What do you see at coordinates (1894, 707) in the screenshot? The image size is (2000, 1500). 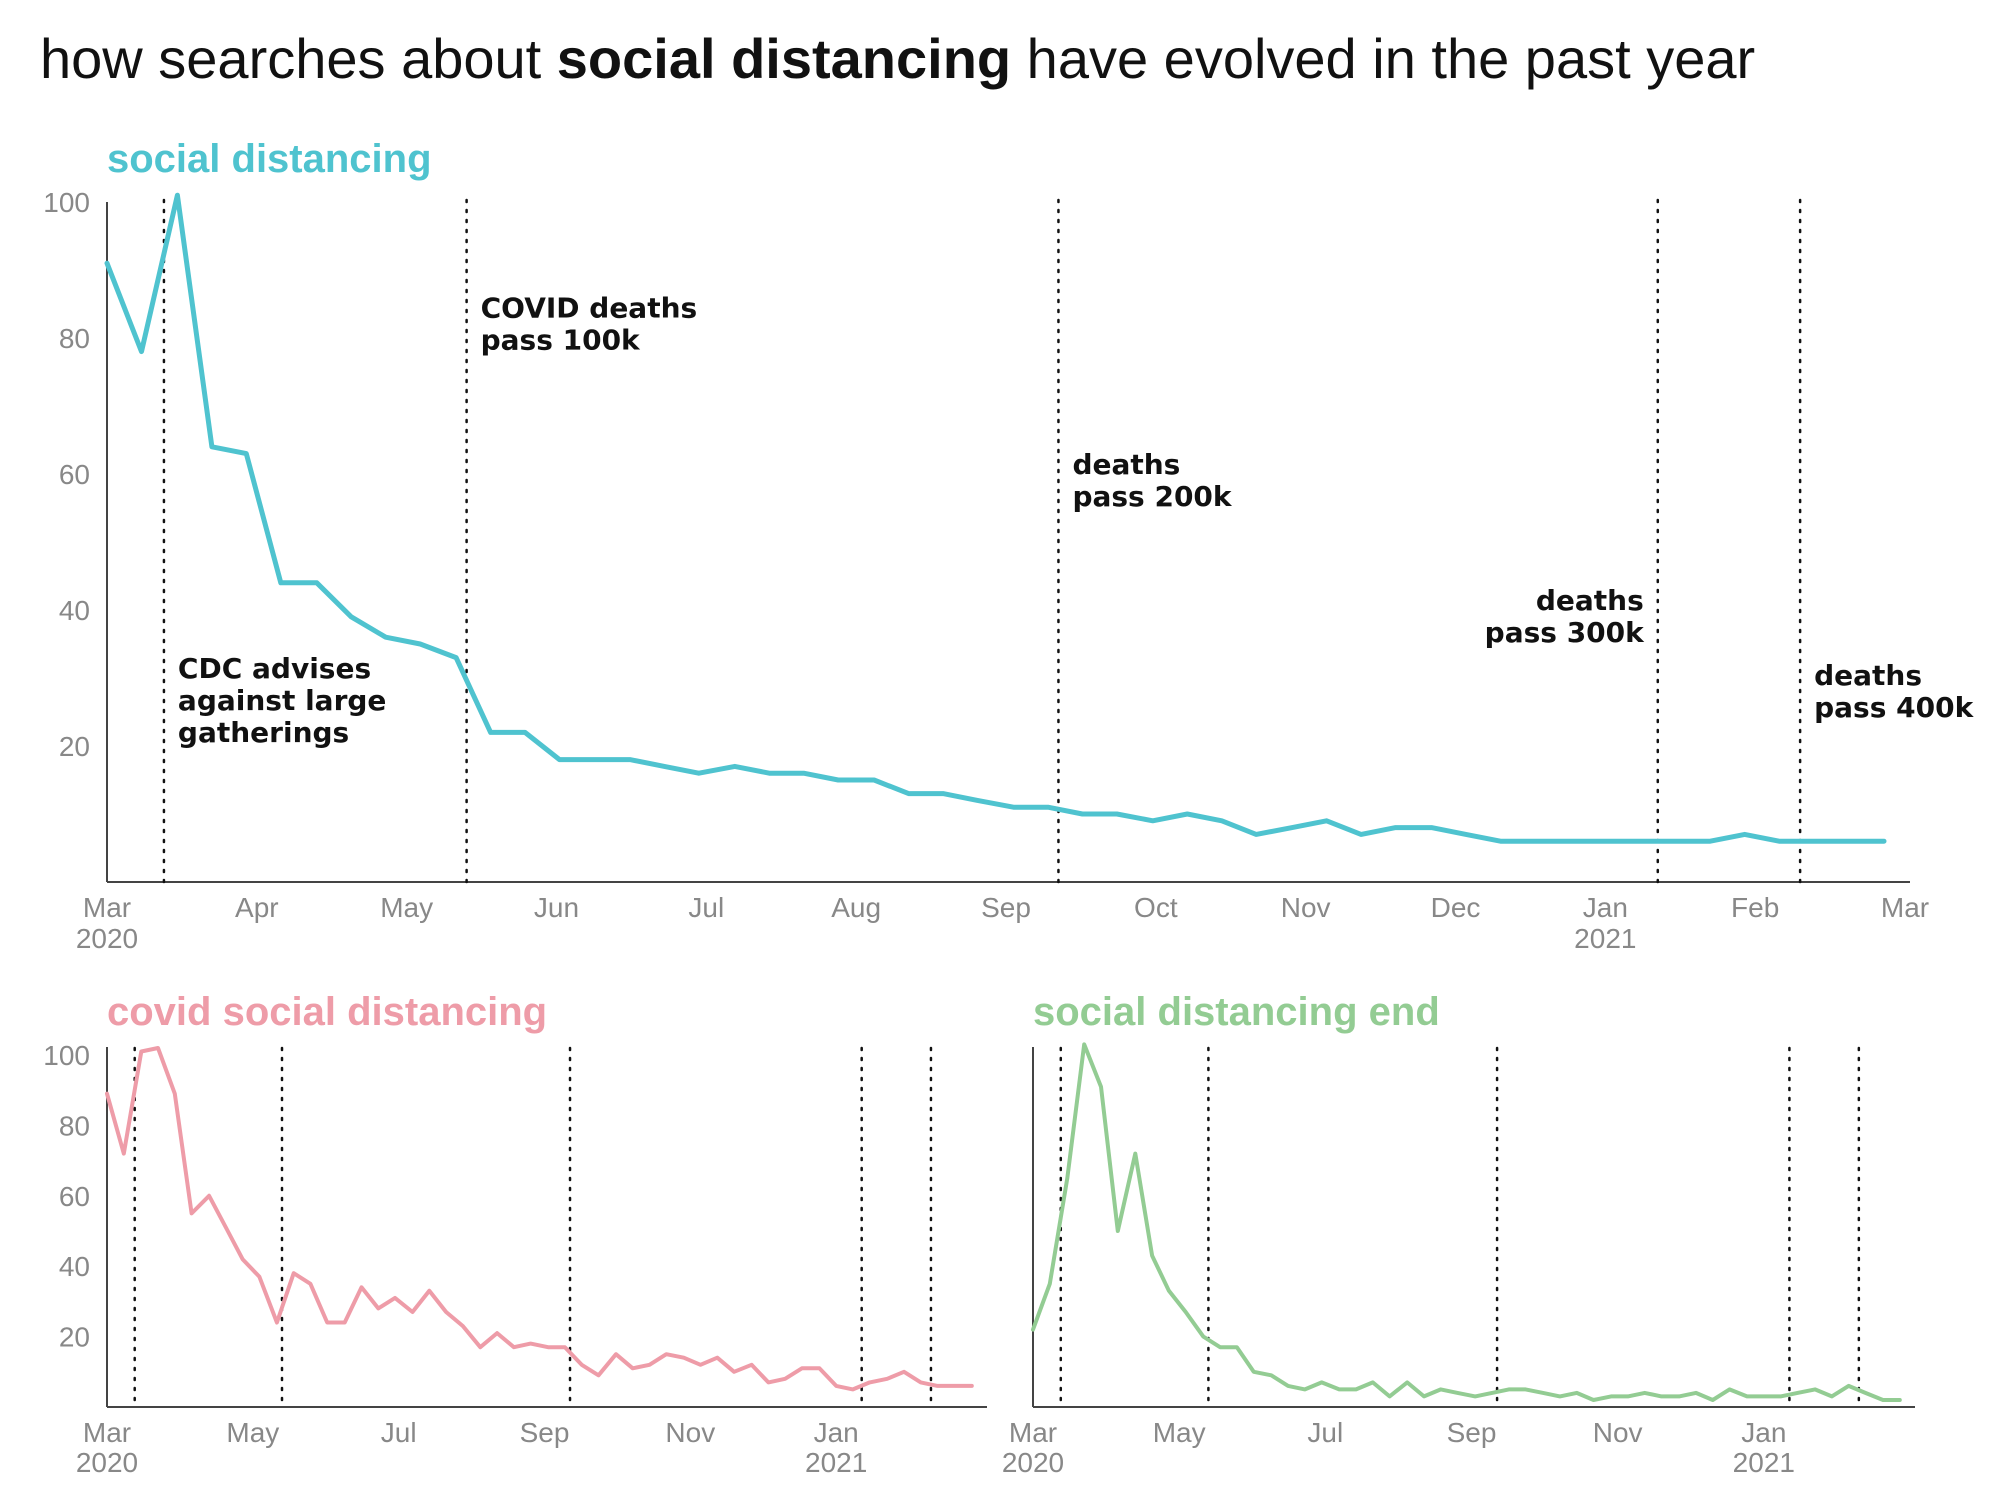 I see `event-annotation-line: pass 400k` at bounding box center [1894, 707].